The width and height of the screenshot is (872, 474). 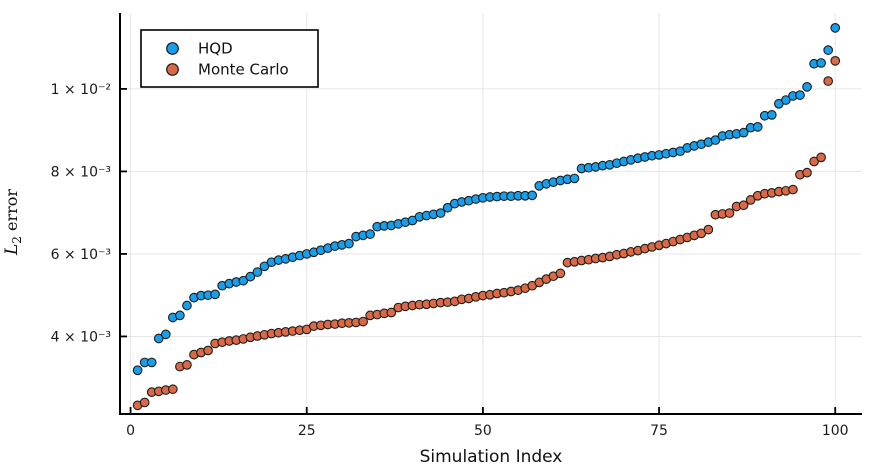 What do you see at coordinates (81, 90) in the screenshot?
I see `y-tick-label: 1 × 10⁻²` at bounding box center [81, 90].